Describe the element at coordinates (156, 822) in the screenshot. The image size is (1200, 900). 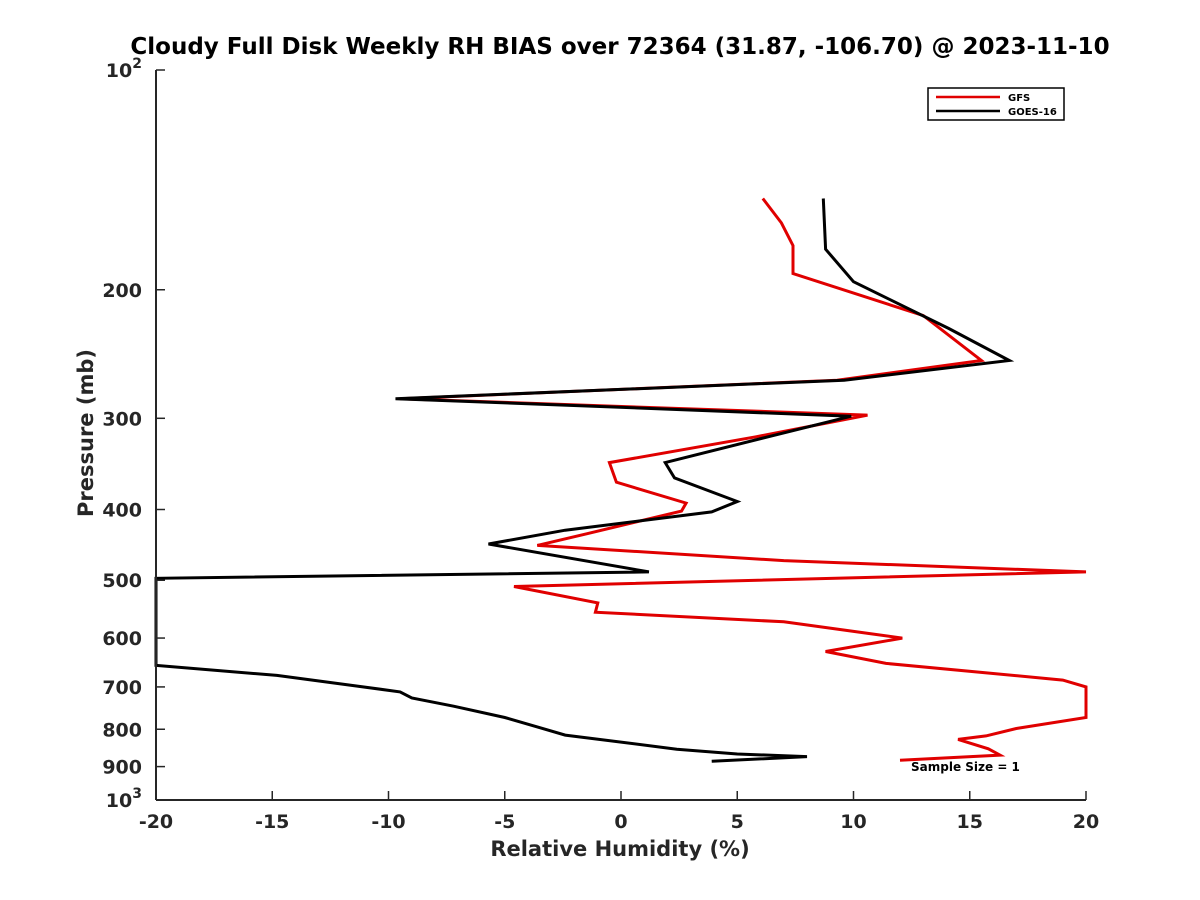
I see `x-tick-label: -20` at that location.